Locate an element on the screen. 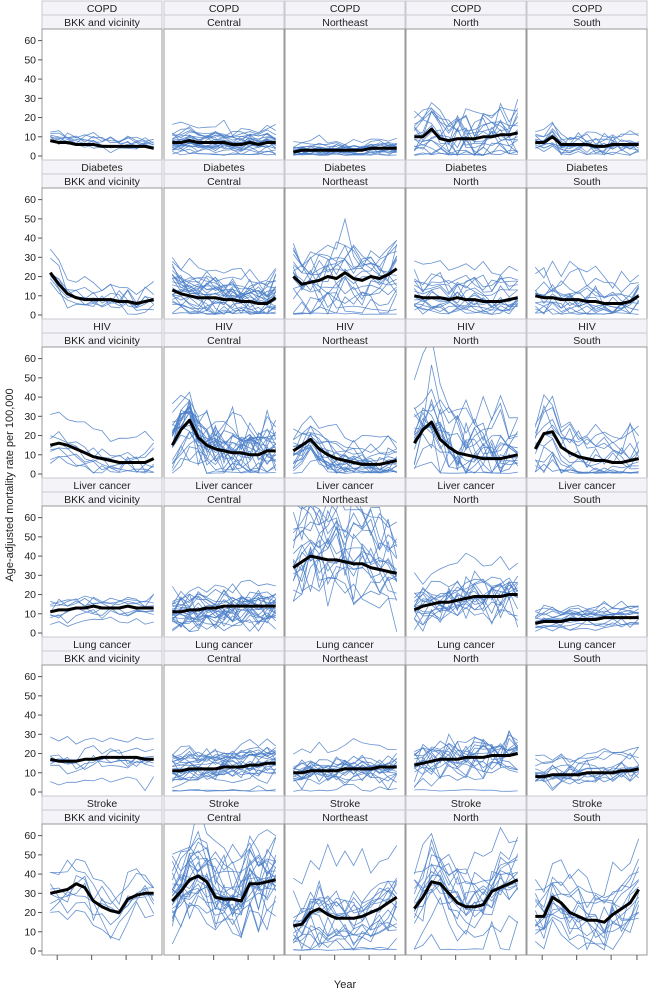  strip-disease-label: Stroke is located at coordinates (345, 804).